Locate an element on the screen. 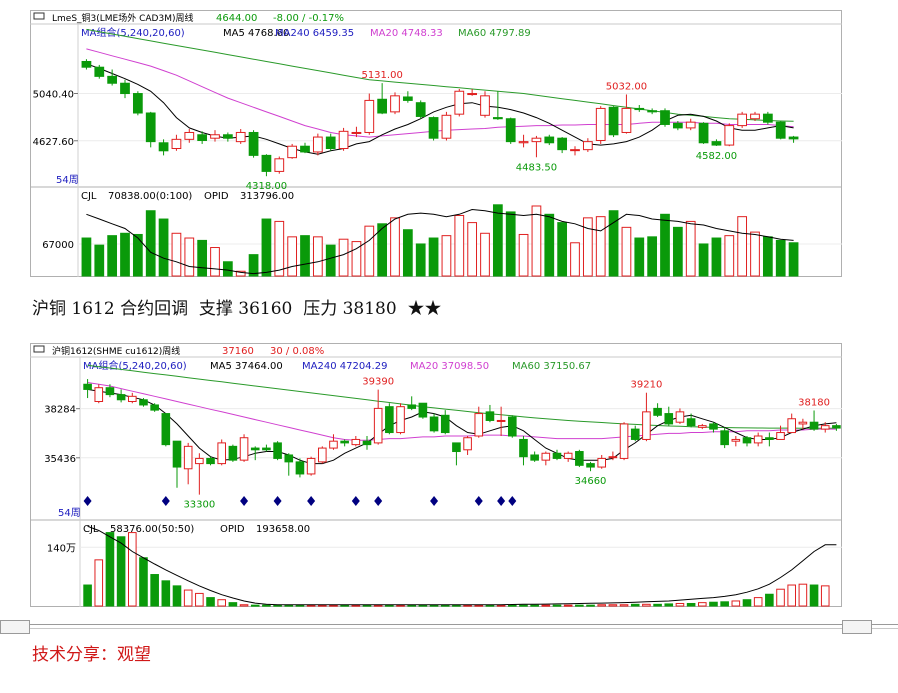  ma-group-label: MA组合(5,240,20,60) is located at coordinates (135, 365).